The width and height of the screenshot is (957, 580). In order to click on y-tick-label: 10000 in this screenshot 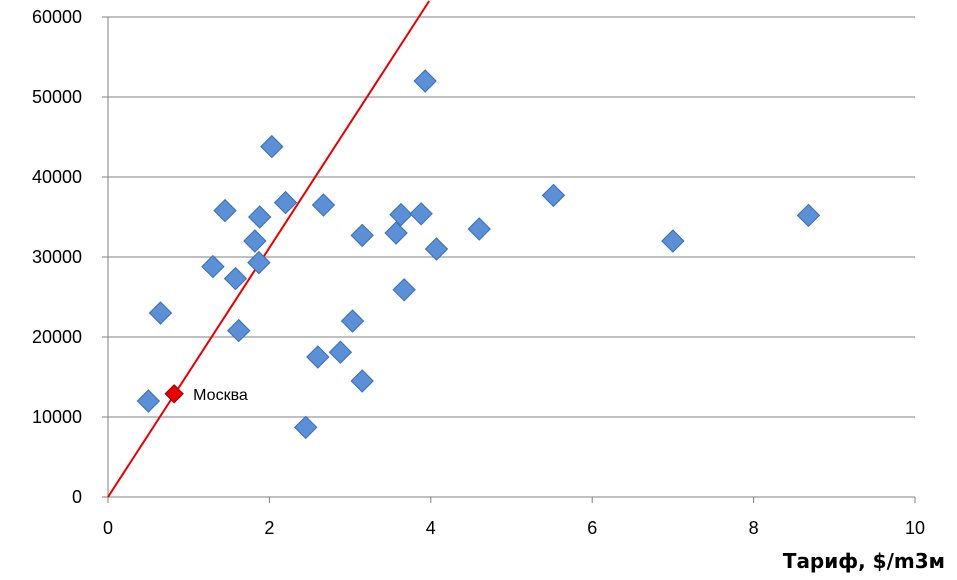, I will do `click(57, 417)`.